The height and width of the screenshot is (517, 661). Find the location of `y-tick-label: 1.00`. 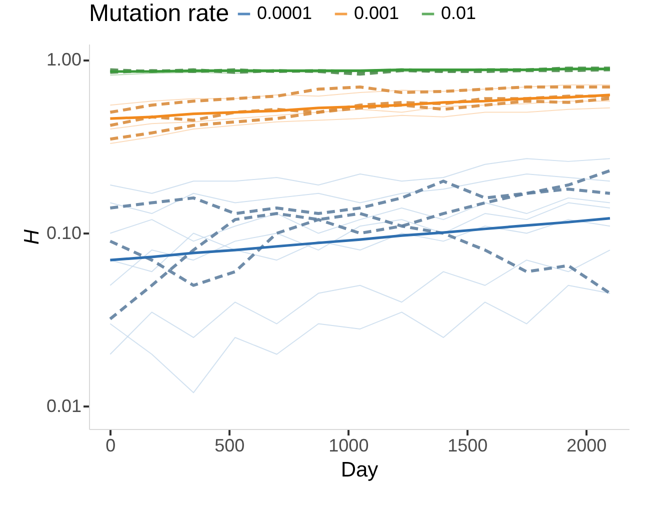

y-tick-label: 1.00 is located at coordinates (64, 60).